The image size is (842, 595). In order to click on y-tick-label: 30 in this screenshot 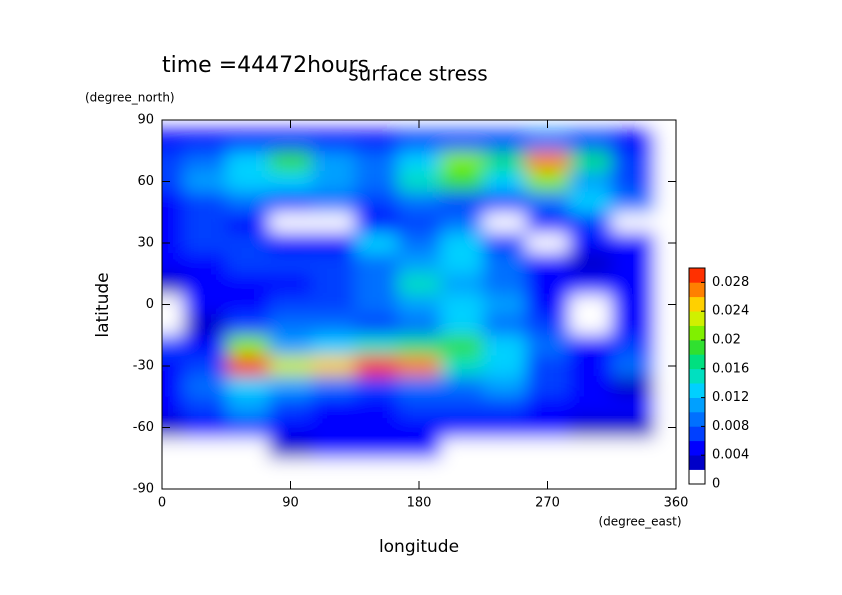, I will do `click(145, 243)`.